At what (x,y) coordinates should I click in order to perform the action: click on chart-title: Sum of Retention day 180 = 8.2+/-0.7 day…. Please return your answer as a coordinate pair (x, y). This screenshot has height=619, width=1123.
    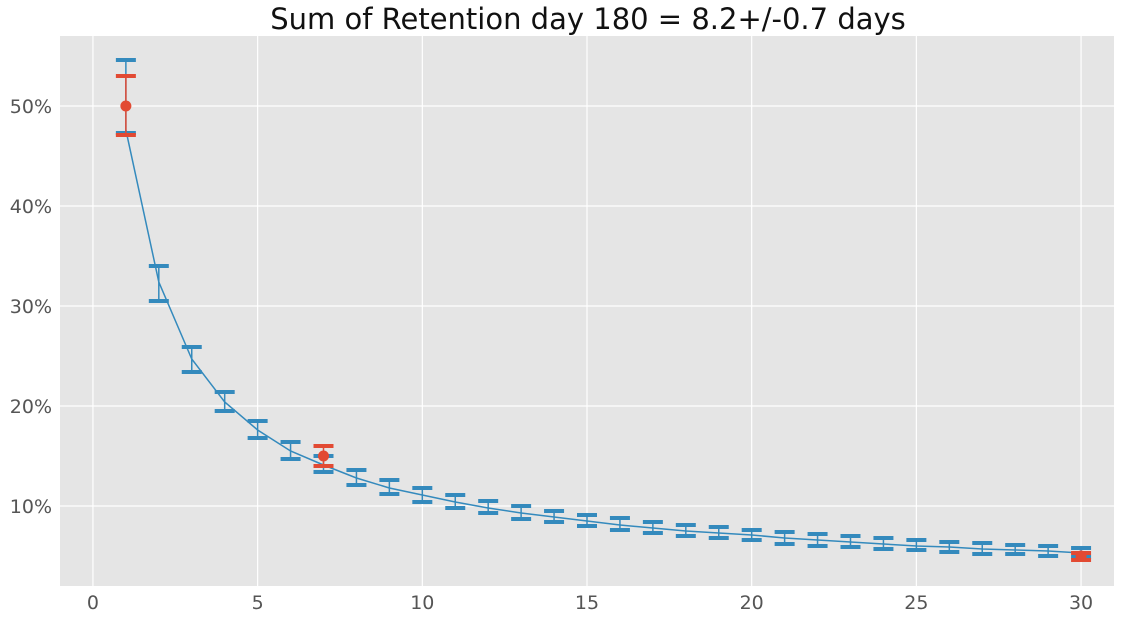
    Looking at the image, I should click on (588, 19).